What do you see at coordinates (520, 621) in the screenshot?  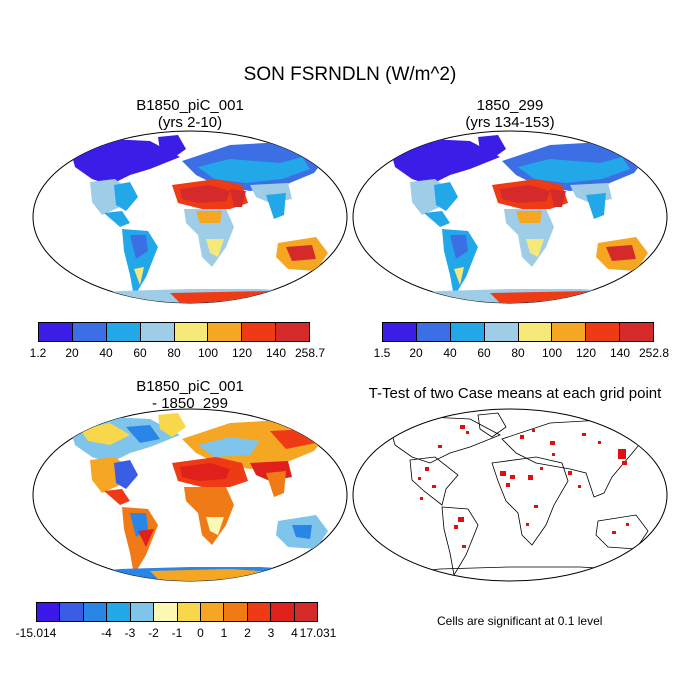 I see `significance-note: Cells are significant at 0.1 level` at bounding box center [520, 621].